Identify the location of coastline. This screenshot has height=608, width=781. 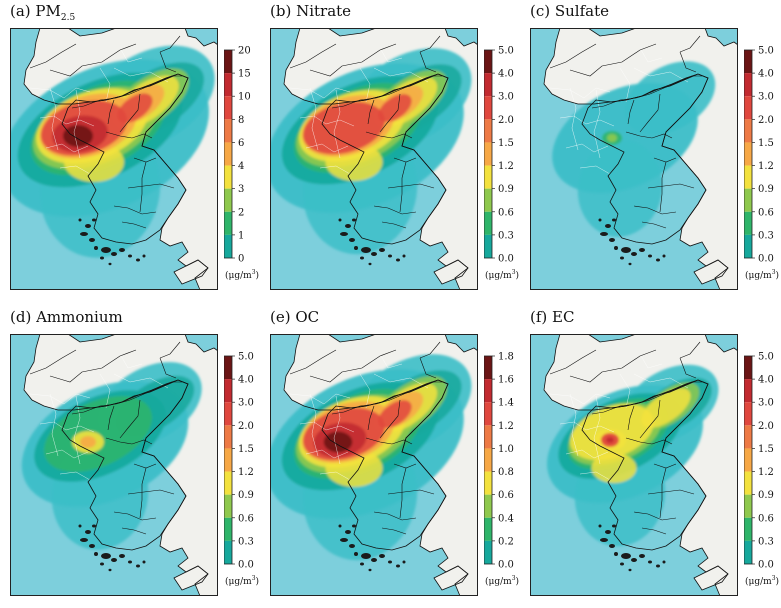
(120, 465).